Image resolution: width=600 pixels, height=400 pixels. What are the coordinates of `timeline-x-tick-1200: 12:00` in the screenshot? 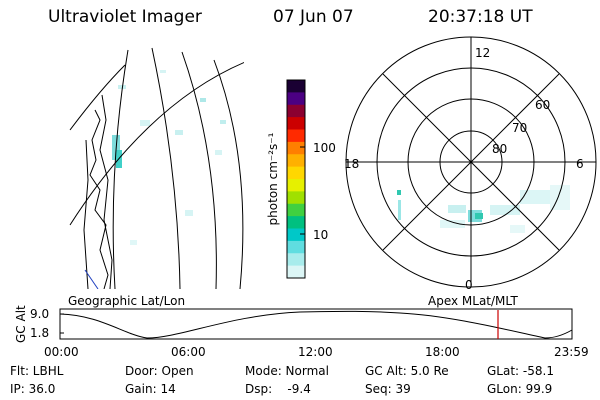 It's located at (315, 352).